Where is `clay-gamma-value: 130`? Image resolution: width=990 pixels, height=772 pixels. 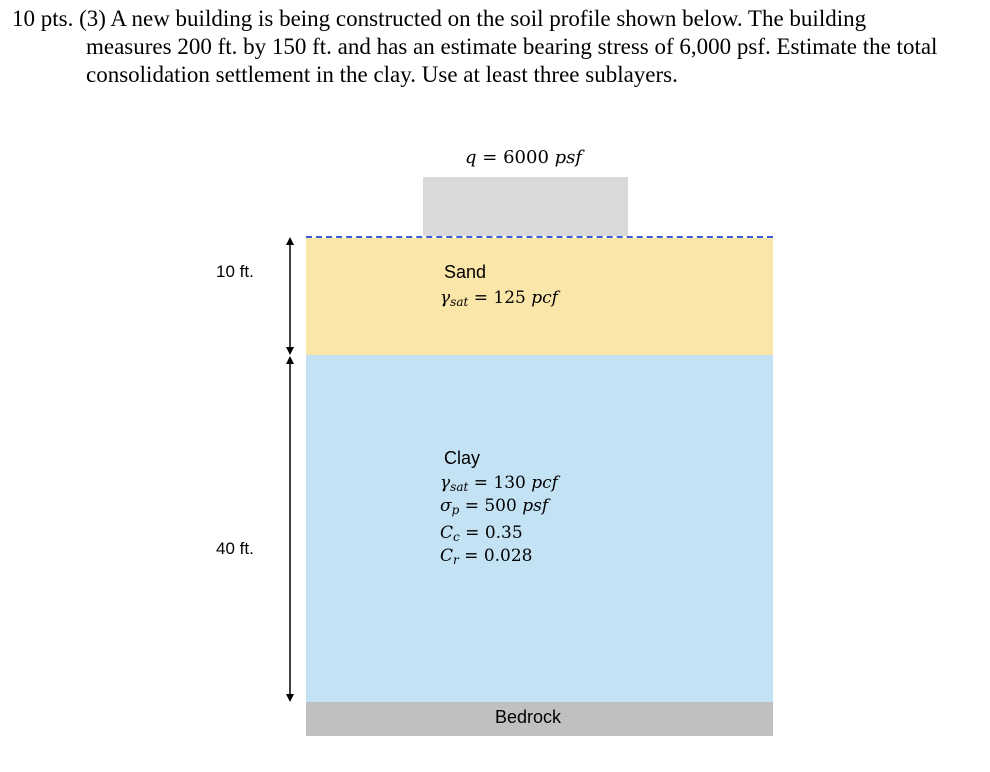 clay-gamma-value: 130 is located at coordinates (509, 483).